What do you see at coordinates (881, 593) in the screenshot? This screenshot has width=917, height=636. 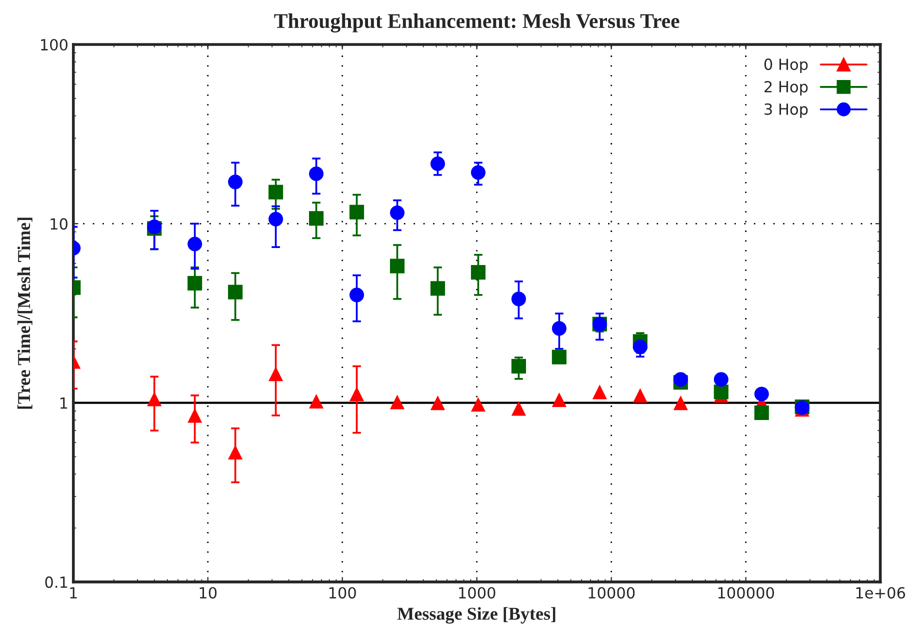 I see `x-tick-label: 1e+06` at bounding box center [881, 593].